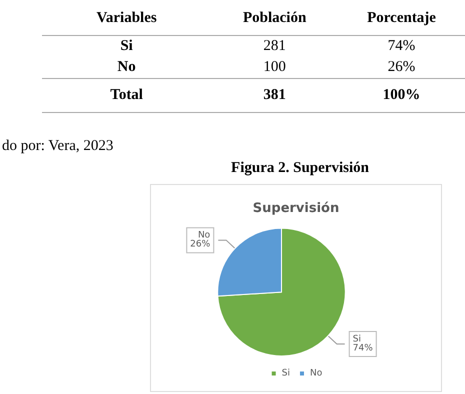  What do you see at coordinates (204, 235) in the screenshot?
I see `slice-label: No` at bounding box center [204, 235].